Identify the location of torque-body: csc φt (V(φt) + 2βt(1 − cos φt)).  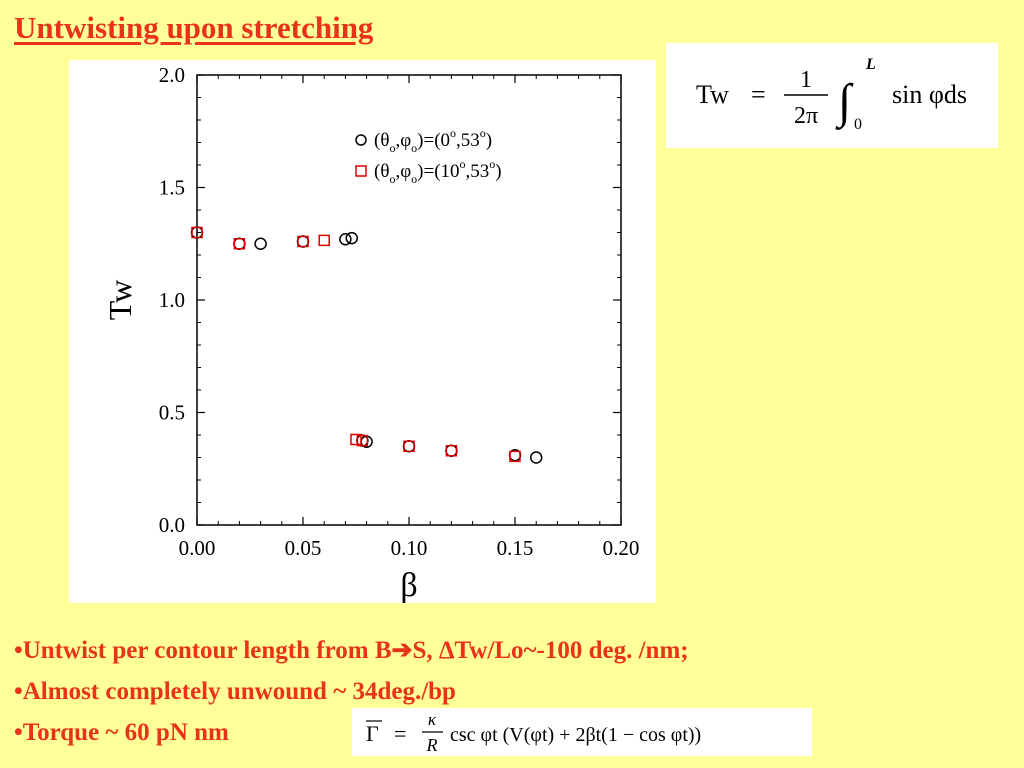
(575, 735).